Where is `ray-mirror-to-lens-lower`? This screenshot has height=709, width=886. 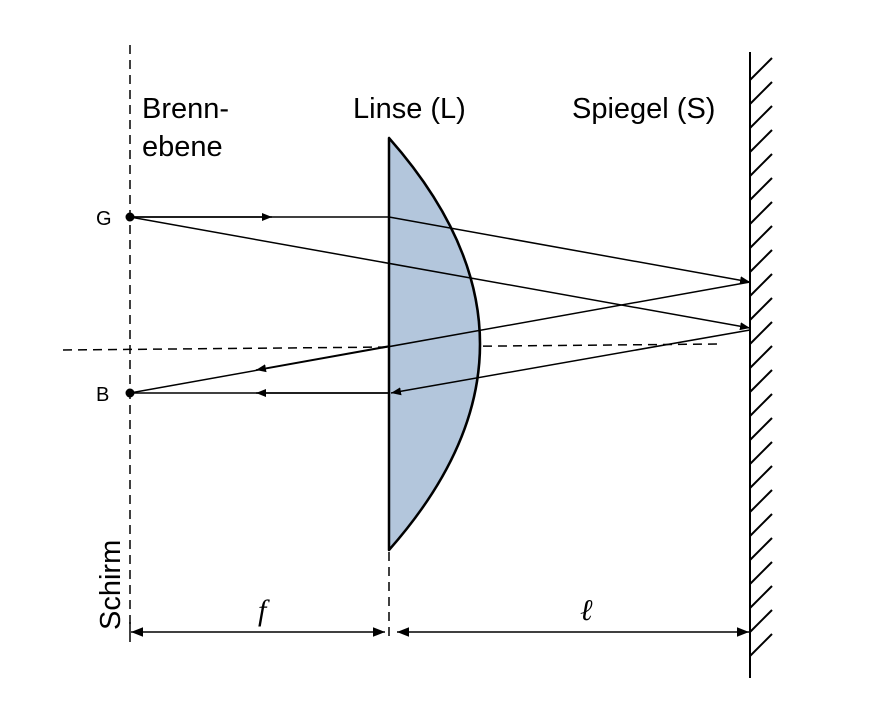 ray-mirror-to-lens-lower is located at coordinates (570, 362).